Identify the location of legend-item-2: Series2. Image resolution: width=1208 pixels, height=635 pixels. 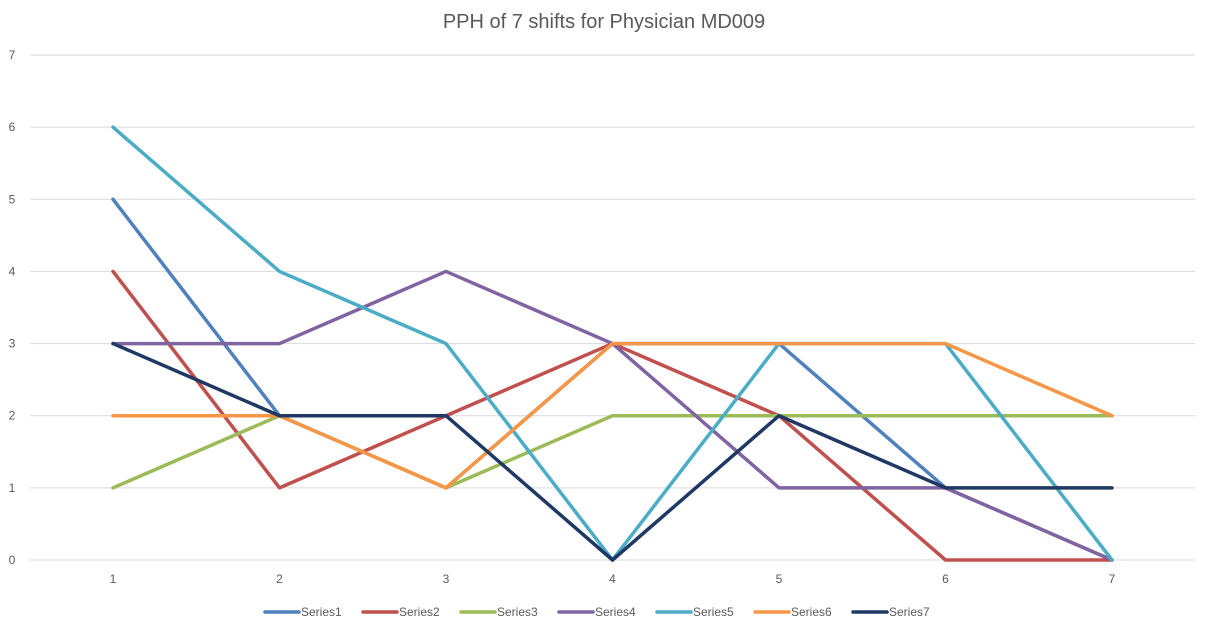
(400, 612).